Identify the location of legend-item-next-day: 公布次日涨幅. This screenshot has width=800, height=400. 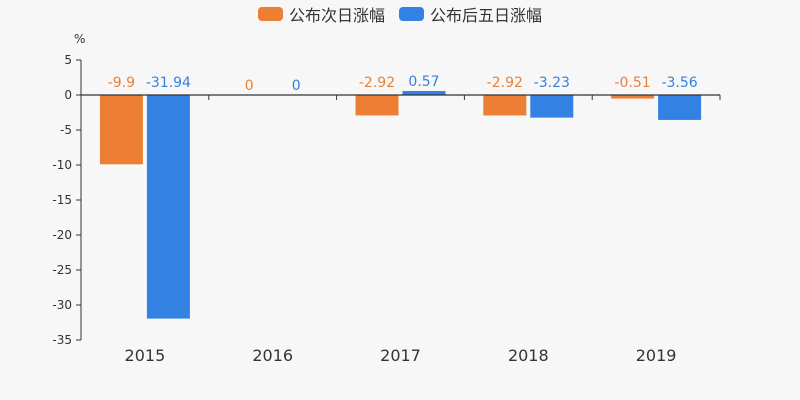
(321, 14).